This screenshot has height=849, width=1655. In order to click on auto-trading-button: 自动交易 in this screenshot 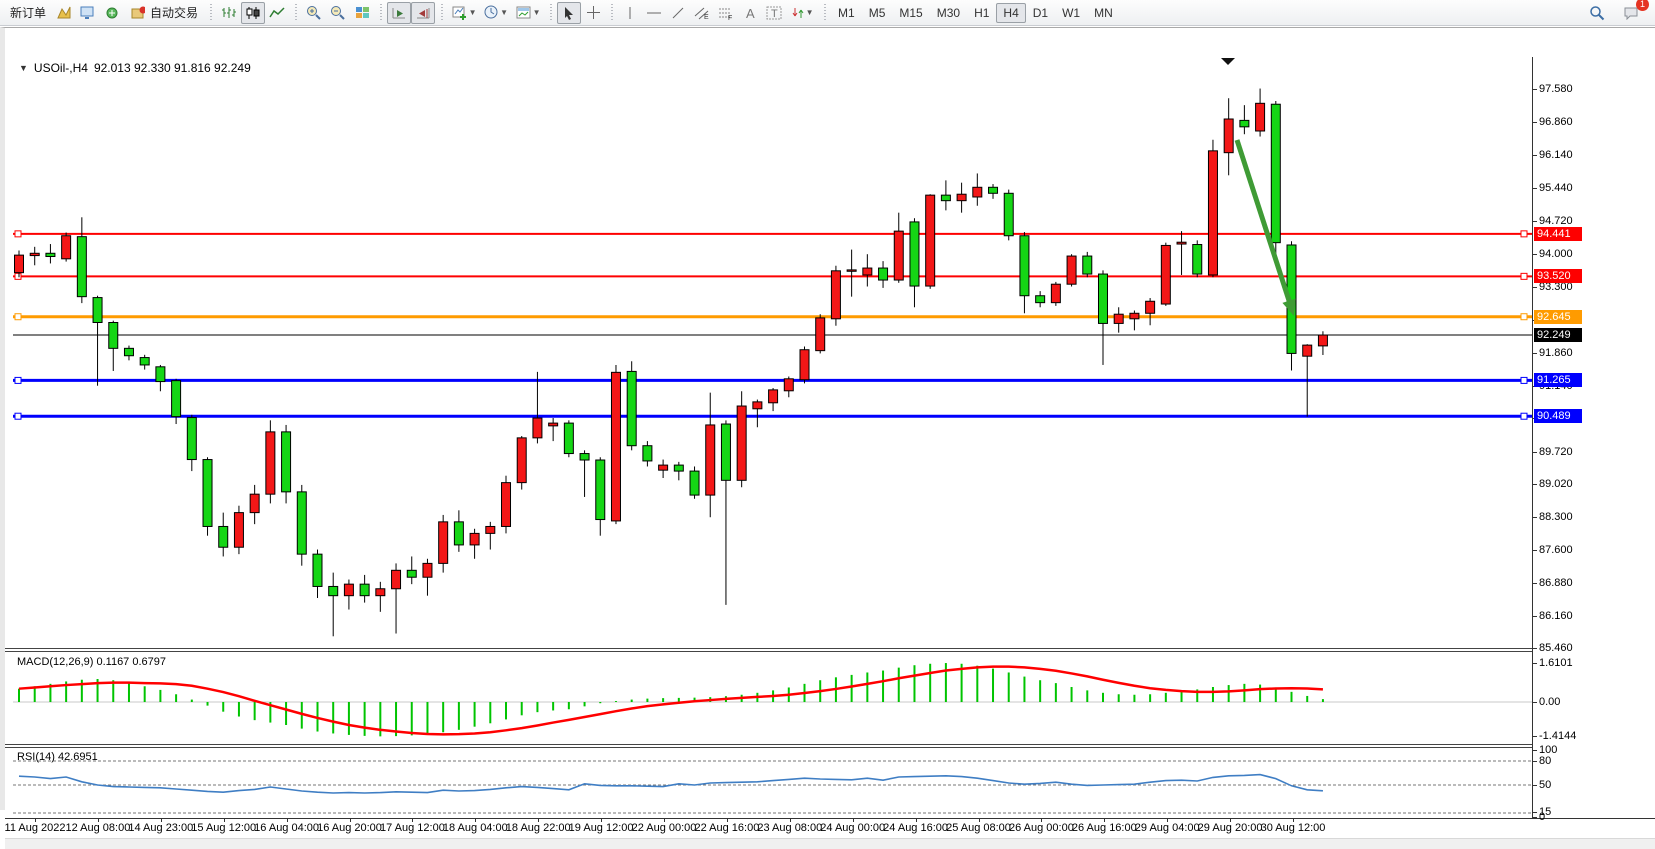, I will do `click(164, 13)`.